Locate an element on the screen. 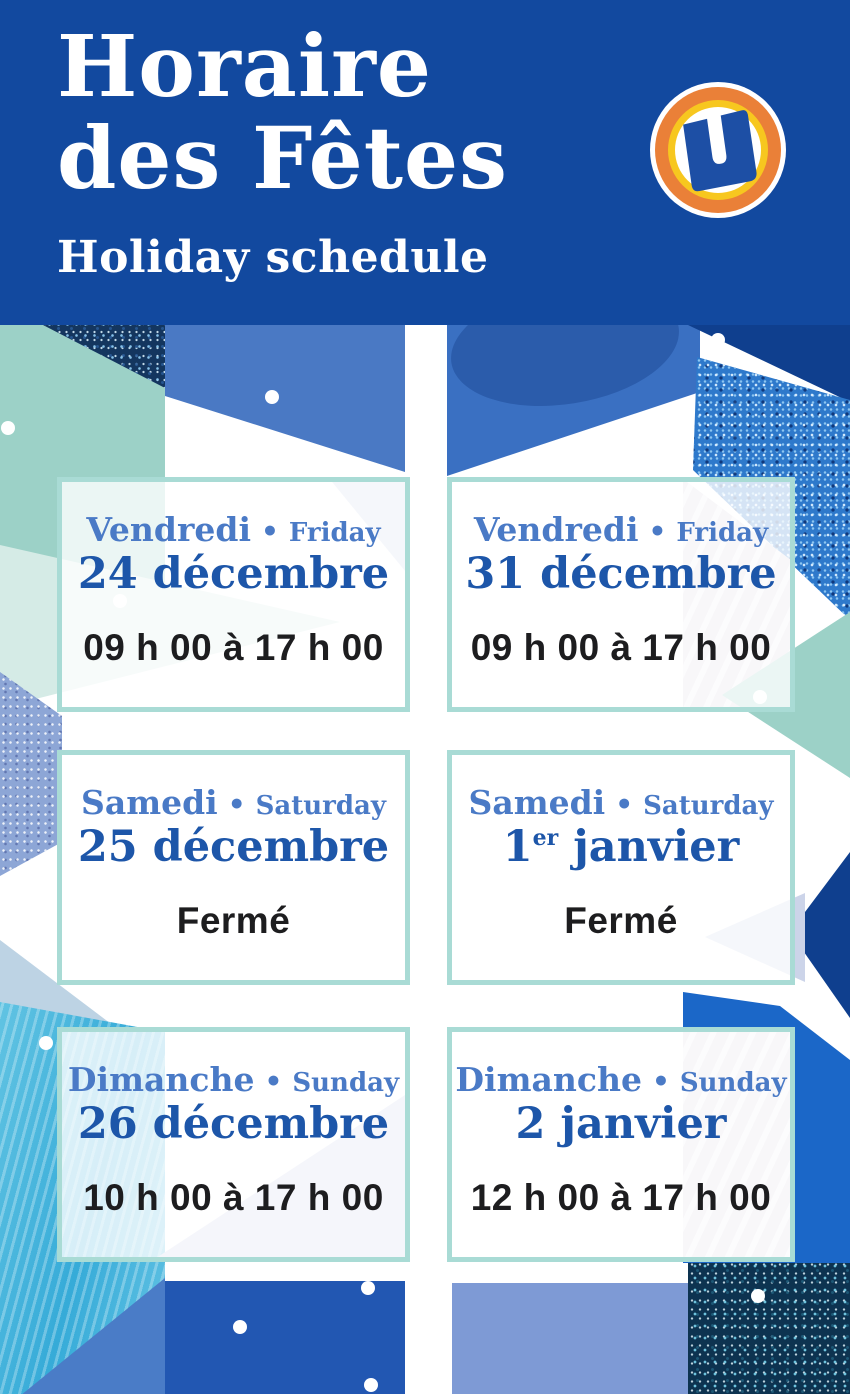  header-text-block: Horaire des Fêtes Holiday schedule is located at coordinates (282, 150).